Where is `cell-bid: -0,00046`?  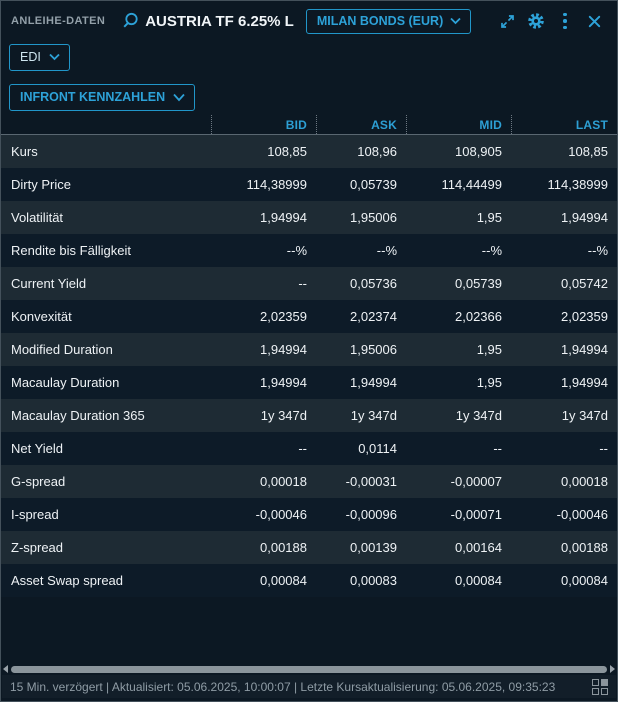 cell-bid: -0,00046 is located at coordinates (281, 514).